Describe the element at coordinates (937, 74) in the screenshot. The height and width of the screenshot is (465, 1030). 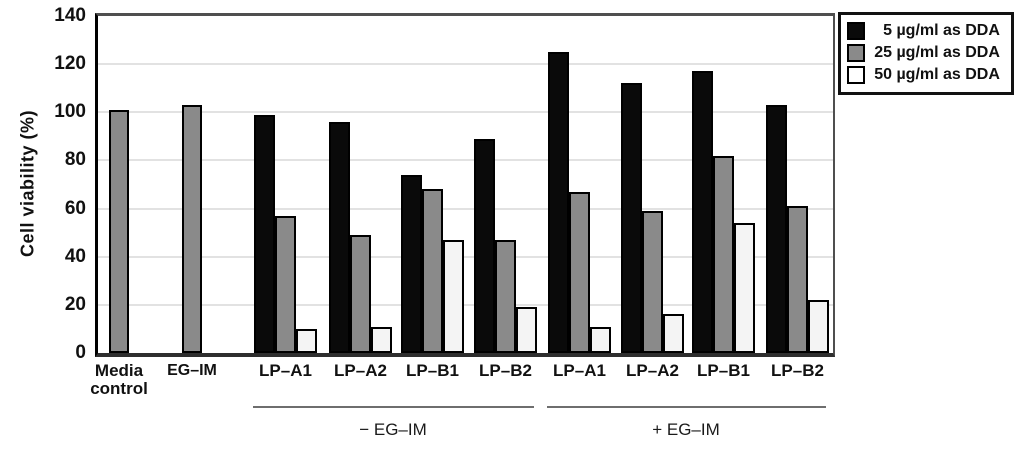
I see `legend-label: 50 µg/ml as DDA` at that location.